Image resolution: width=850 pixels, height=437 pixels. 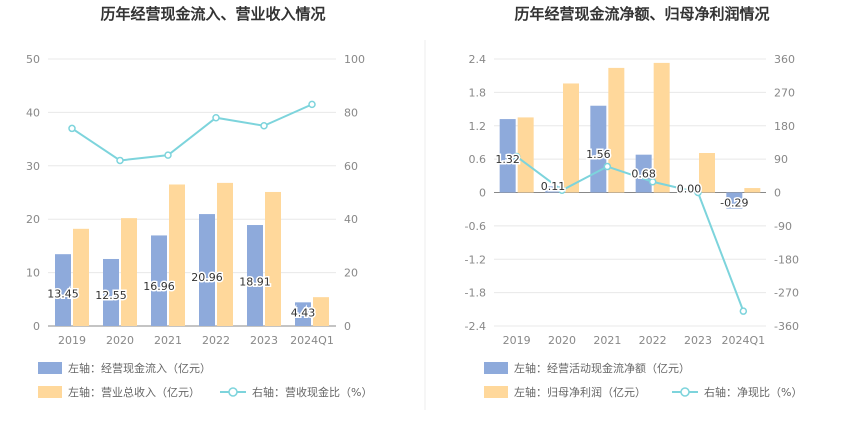 I want to click on chart-title: 历年经营现金流净额、归母净利润情况, so click(x=641, y=14).